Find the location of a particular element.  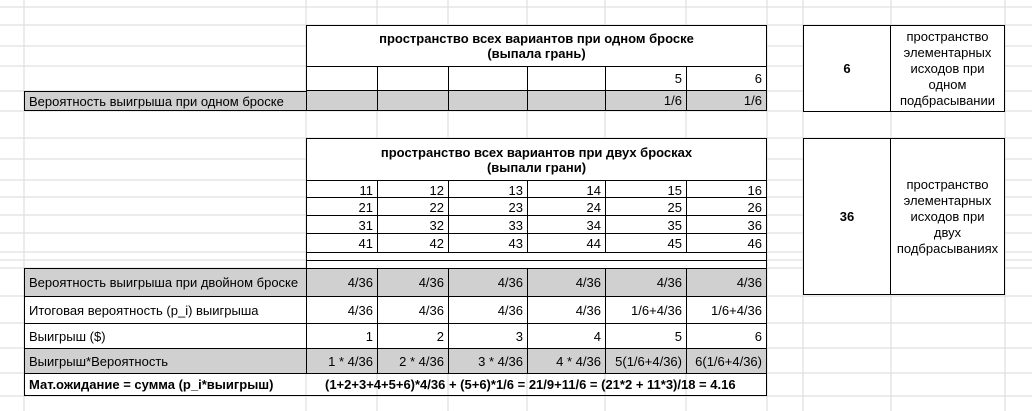

win-times-prob-cell: 5(1/6+4/36) is located at coordinates (645, 360).